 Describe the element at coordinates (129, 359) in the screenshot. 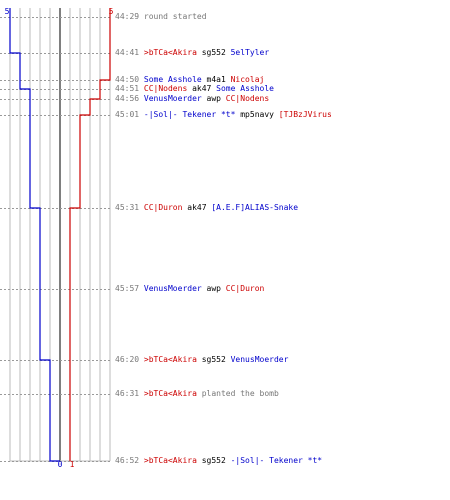

I see `event-time: 46:20` at that location.